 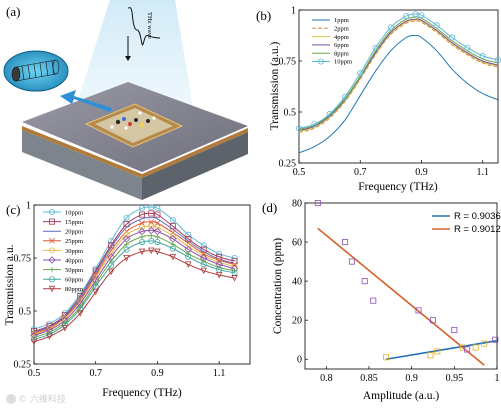 I want to click on series-line-8ppm, so click(x=398, y=73).